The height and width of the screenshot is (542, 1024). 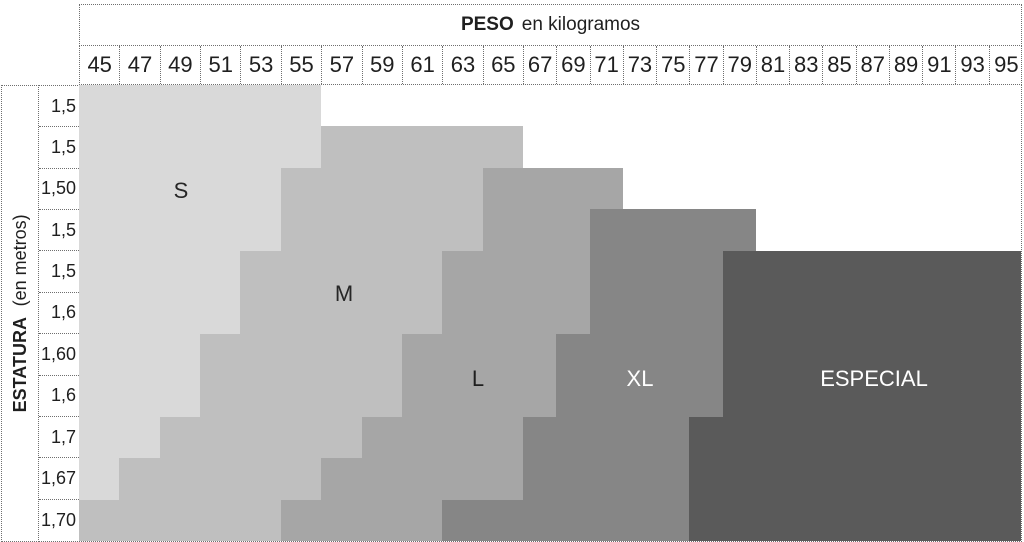 What do you see at coordinates (674, 65) in the screenshot?
I see `weight-cell: 75` at bounding box center [674, 65].